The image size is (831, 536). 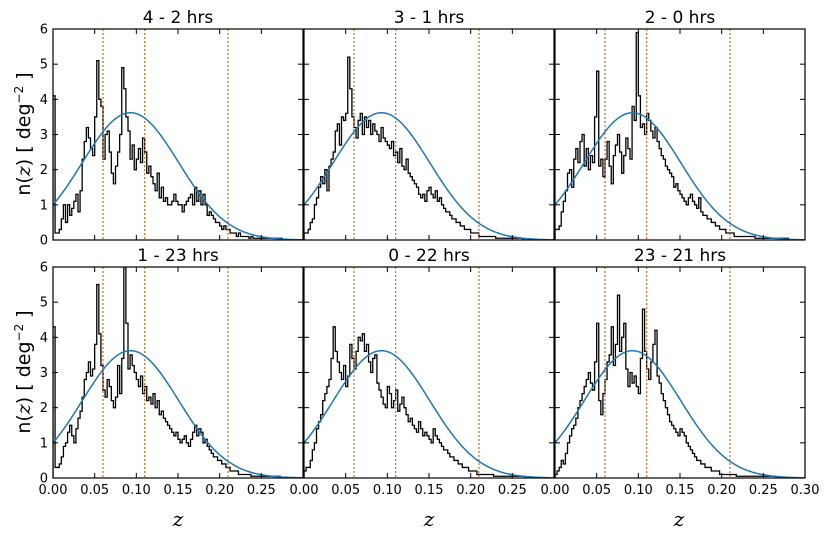 I want to click on panel-1: 0 1 2 3 4 5 6 4 - 2 hrs, so click(x=172, y=128).